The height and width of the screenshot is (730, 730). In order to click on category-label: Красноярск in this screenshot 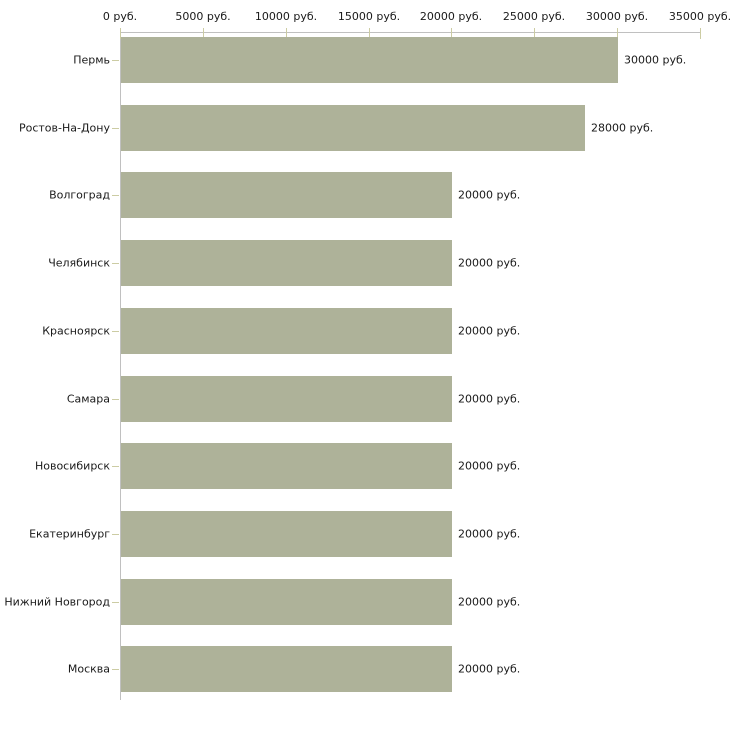, I will do `click(76, 331)`.